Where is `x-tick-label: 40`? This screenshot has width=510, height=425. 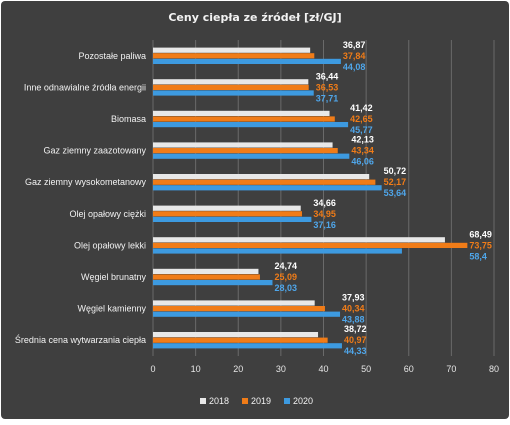
x-tick-label: 40 is located at coordinates (323, 369).